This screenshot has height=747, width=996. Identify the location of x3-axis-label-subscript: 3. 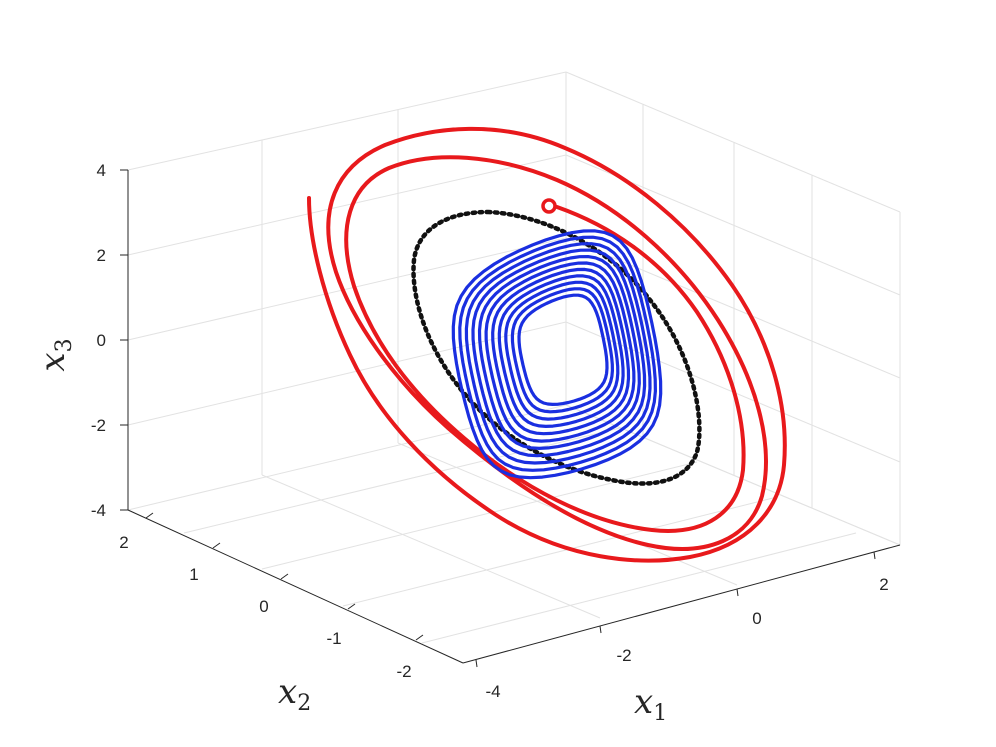
(64, 345).